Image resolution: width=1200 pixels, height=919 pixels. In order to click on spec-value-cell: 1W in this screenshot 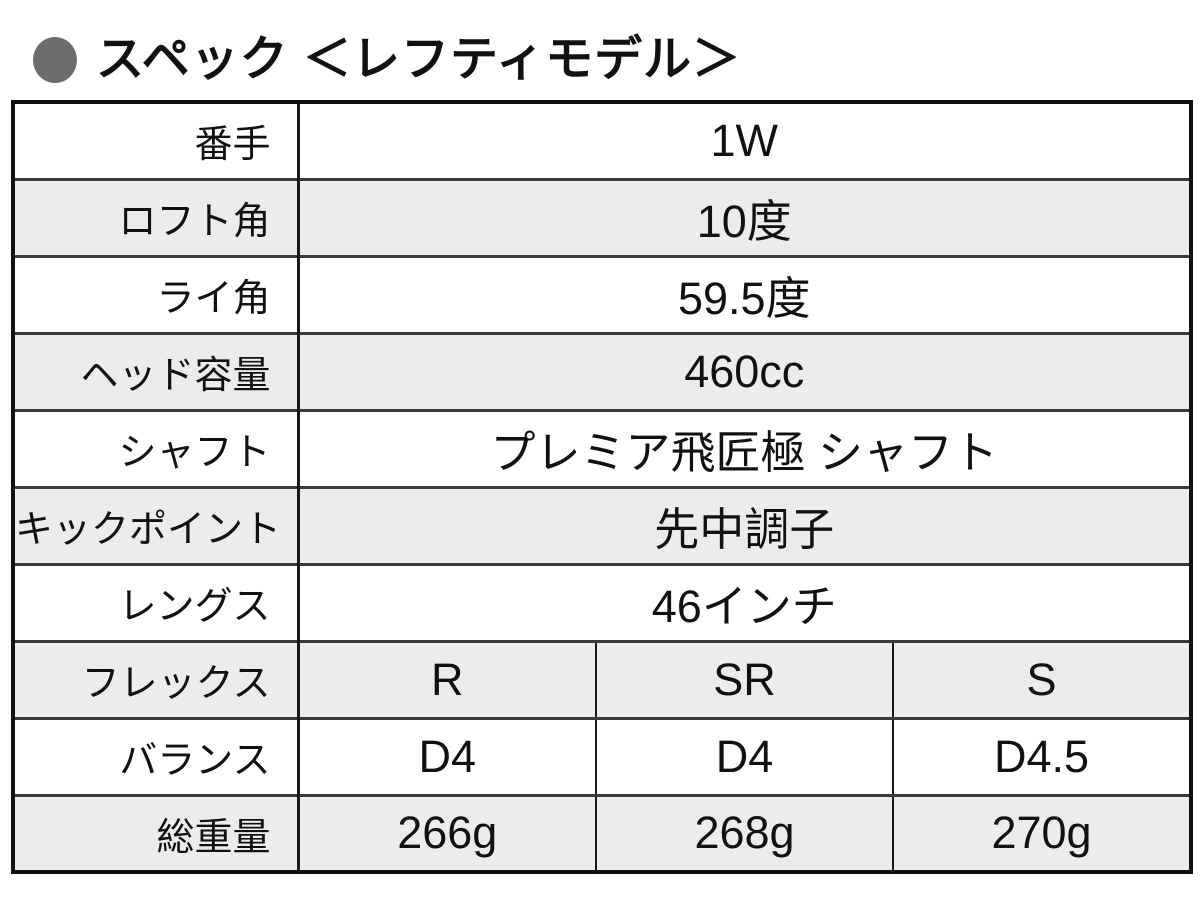, I will do `click(744, 140)`.